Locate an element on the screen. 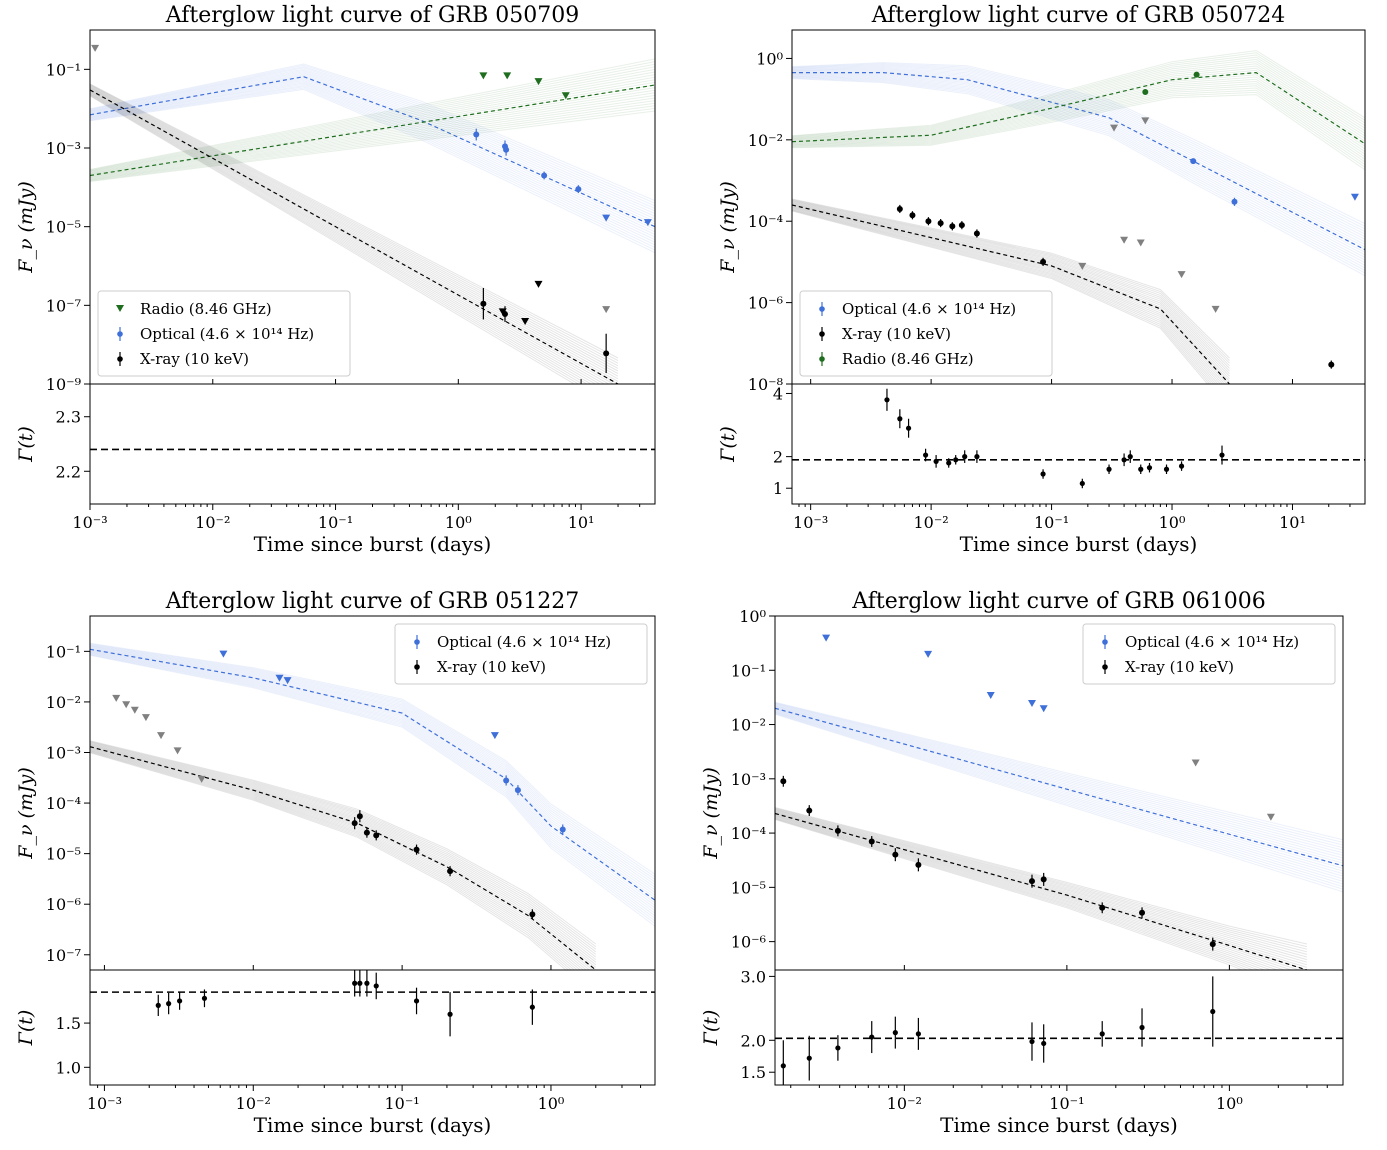 The width and height of the screenshot is (1387, 1150). chart-2-legend-box is located at coordinates (926, 333).